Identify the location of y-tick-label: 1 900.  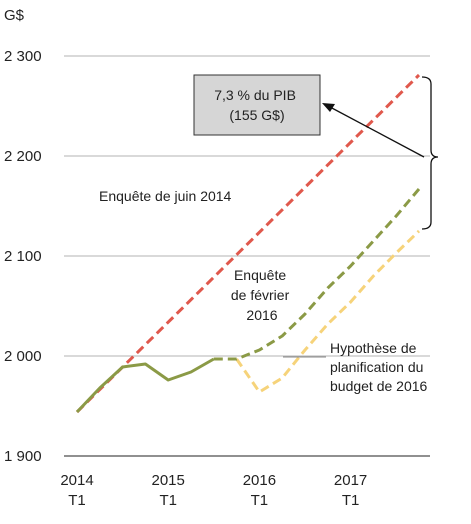
(23, 456).